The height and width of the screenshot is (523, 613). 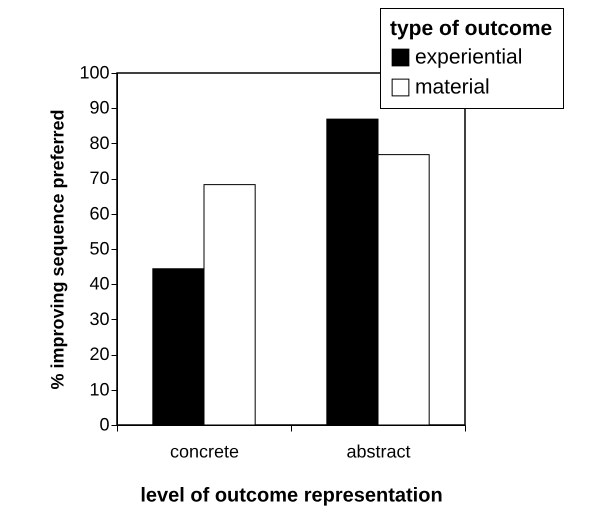 I want to click on x-tick-label: abstract, so click(x=378, y=452).